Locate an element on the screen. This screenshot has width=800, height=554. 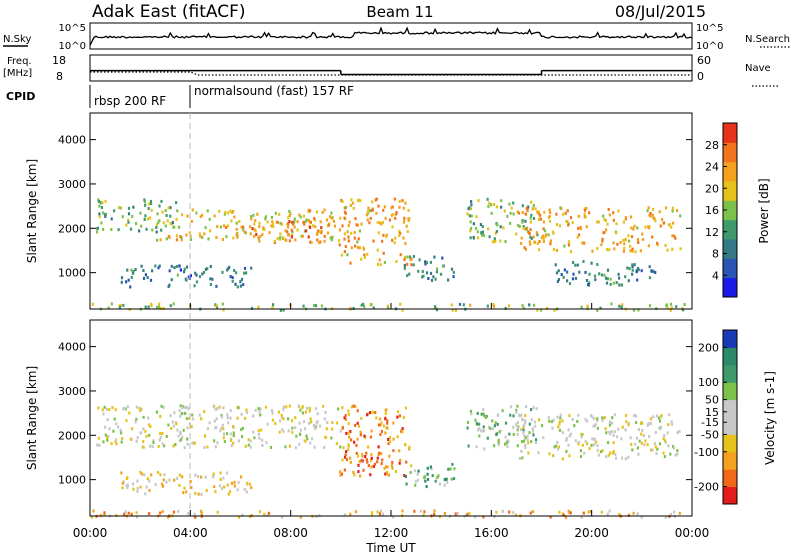
nsky-line is located at coordinates (391, 36).